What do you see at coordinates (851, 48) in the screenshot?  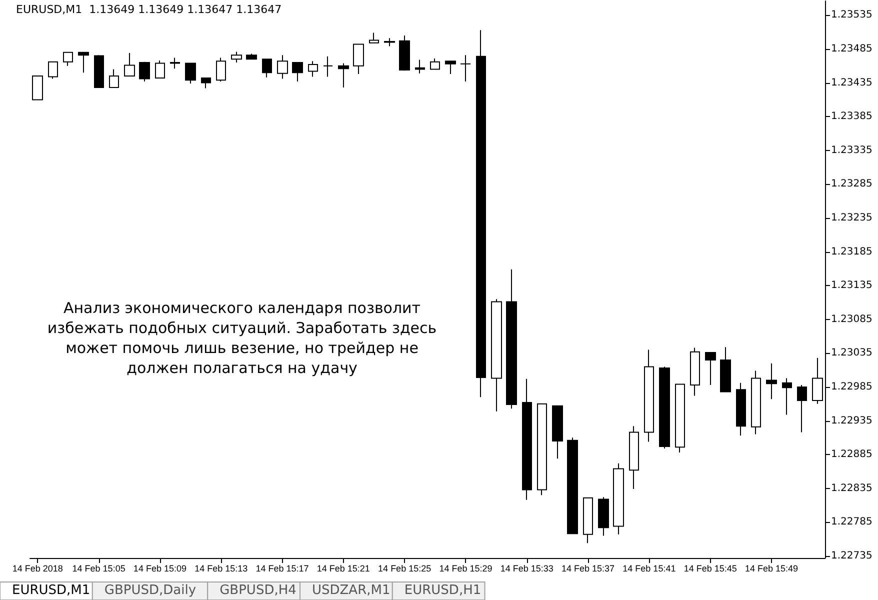 I see `y-tick-label: 1.23485` at bounding box center [851, 48].